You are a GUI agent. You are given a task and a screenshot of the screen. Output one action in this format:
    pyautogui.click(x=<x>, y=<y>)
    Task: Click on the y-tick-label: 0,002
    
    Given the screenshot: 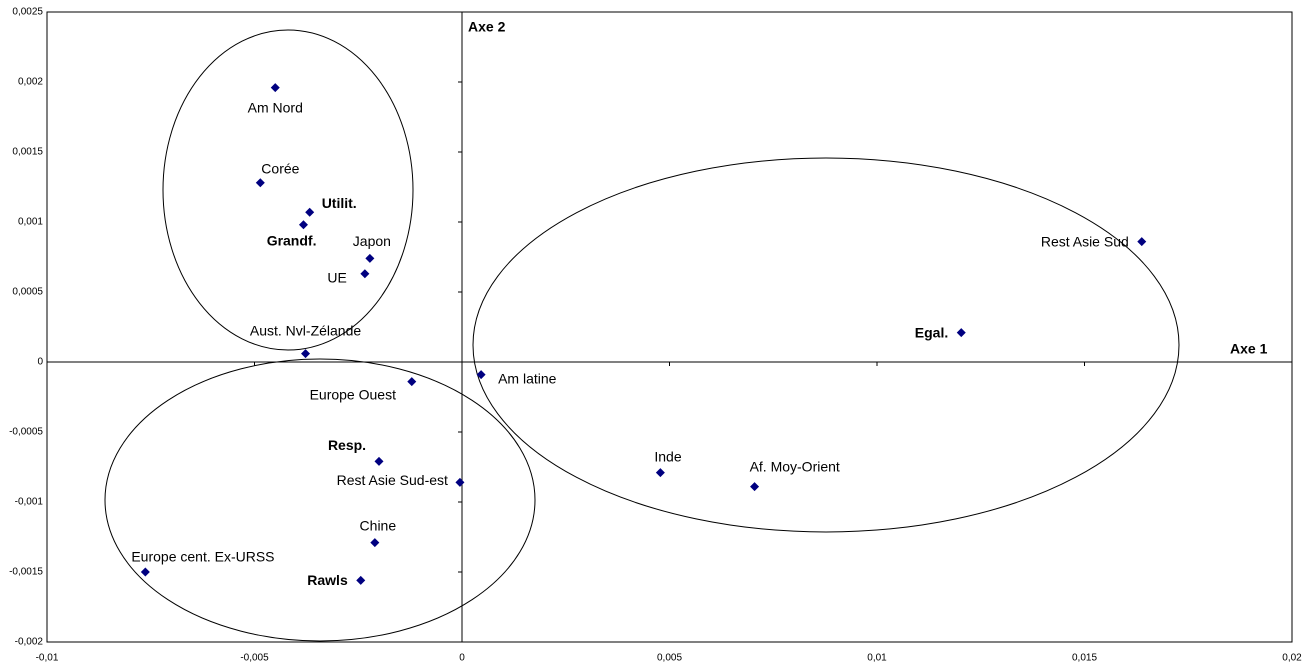 What is the action you would take?
    pyautogui.click(x=30, y=82)
    